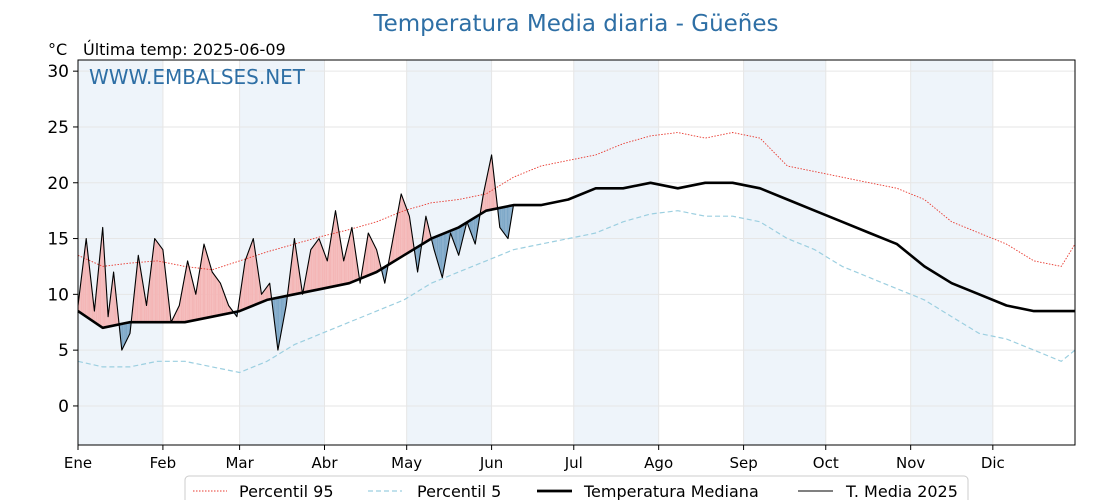 Image resolution: width=1120 pixels, height=500 pixels. Describe the element at coordinates (63, 407) in the screenshot. I see `y-tick-label: 0` at that location.